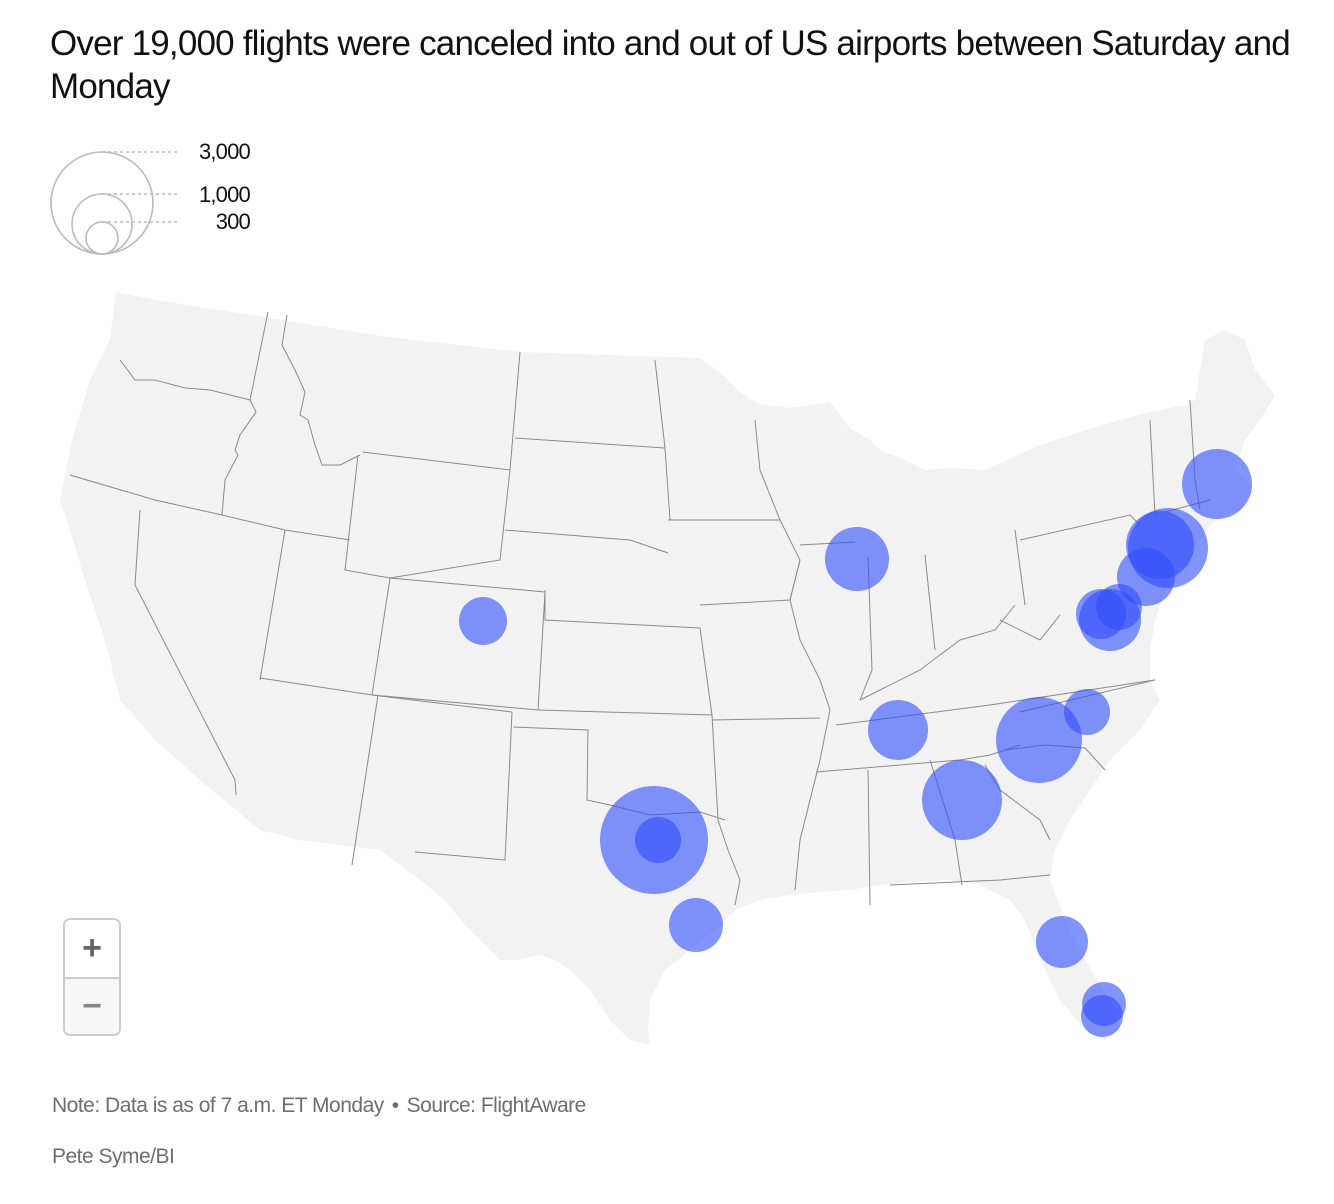 The height and width of the screenshot is (1204, 1334). What do you see at coordinates (483, 621) in the screenshot?
I see `bubble-denver` at bounding box center [483, 621].